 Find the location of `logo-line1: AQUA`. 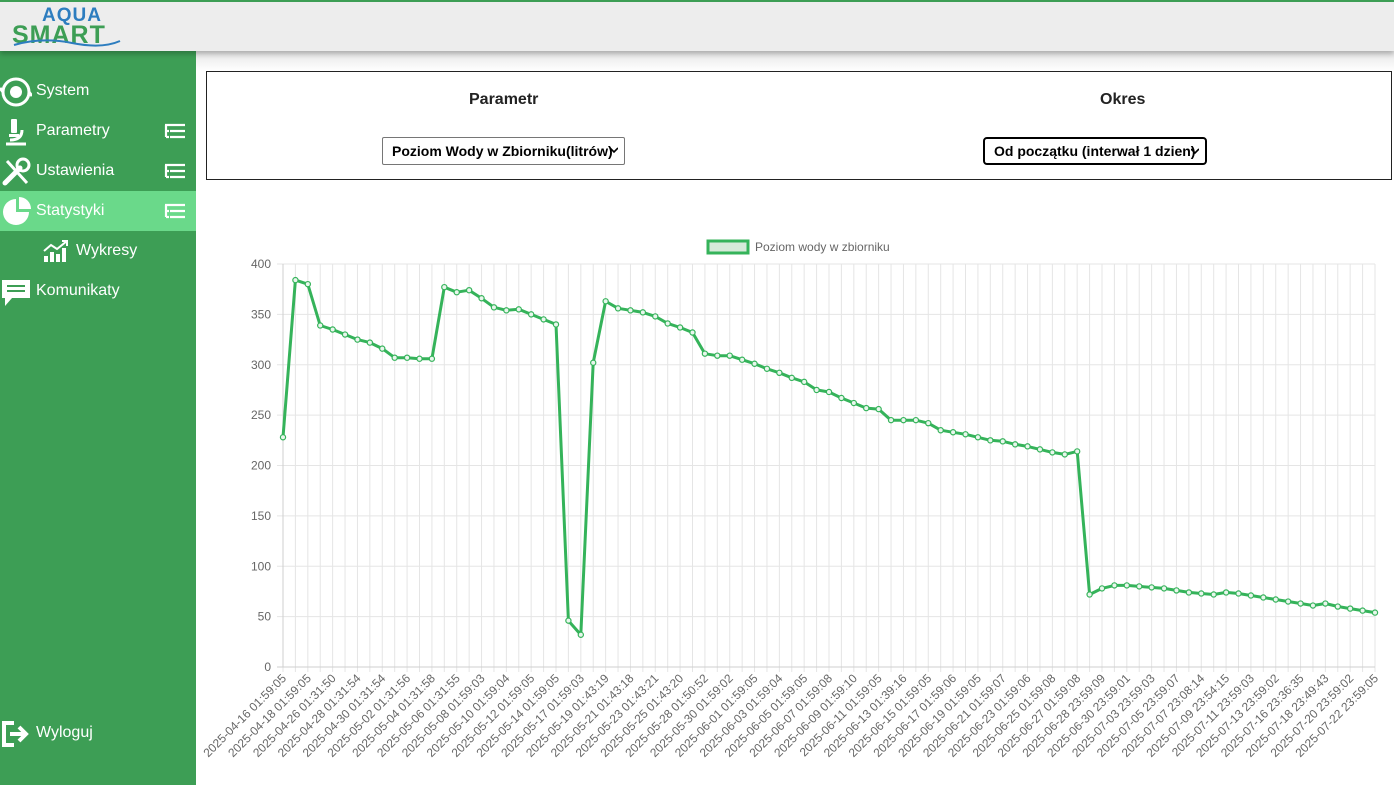

logo-line1: AQUA is located at coordinates (72, 15).